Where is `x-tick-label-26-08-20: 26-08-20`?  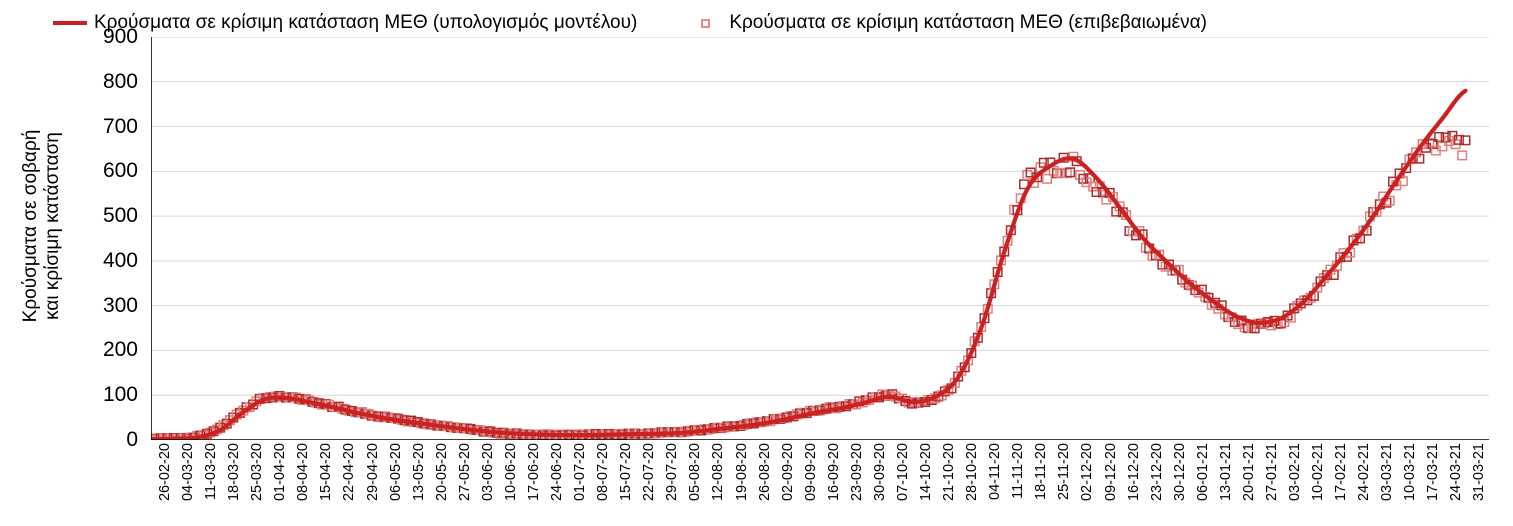
x-tick-label-26-08-20: 26-08-20 is located at coordinates (764, 472).